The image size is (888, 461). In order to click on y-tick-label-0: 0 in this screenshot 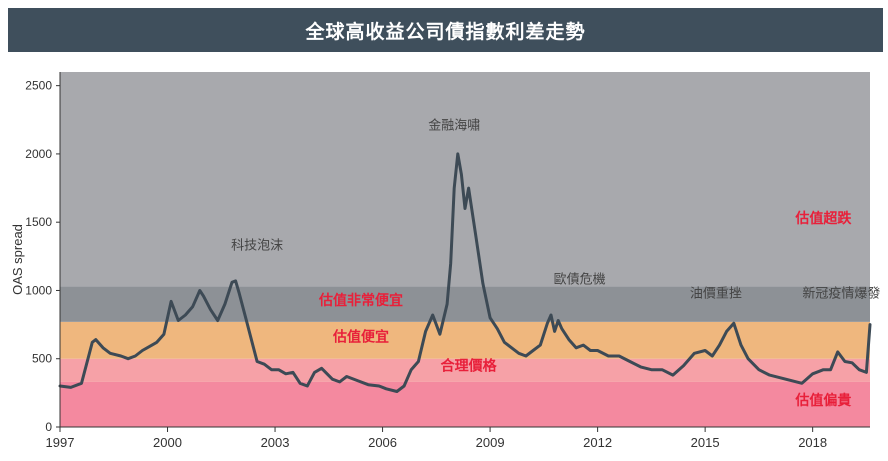, I will do `click(48, 427)`.